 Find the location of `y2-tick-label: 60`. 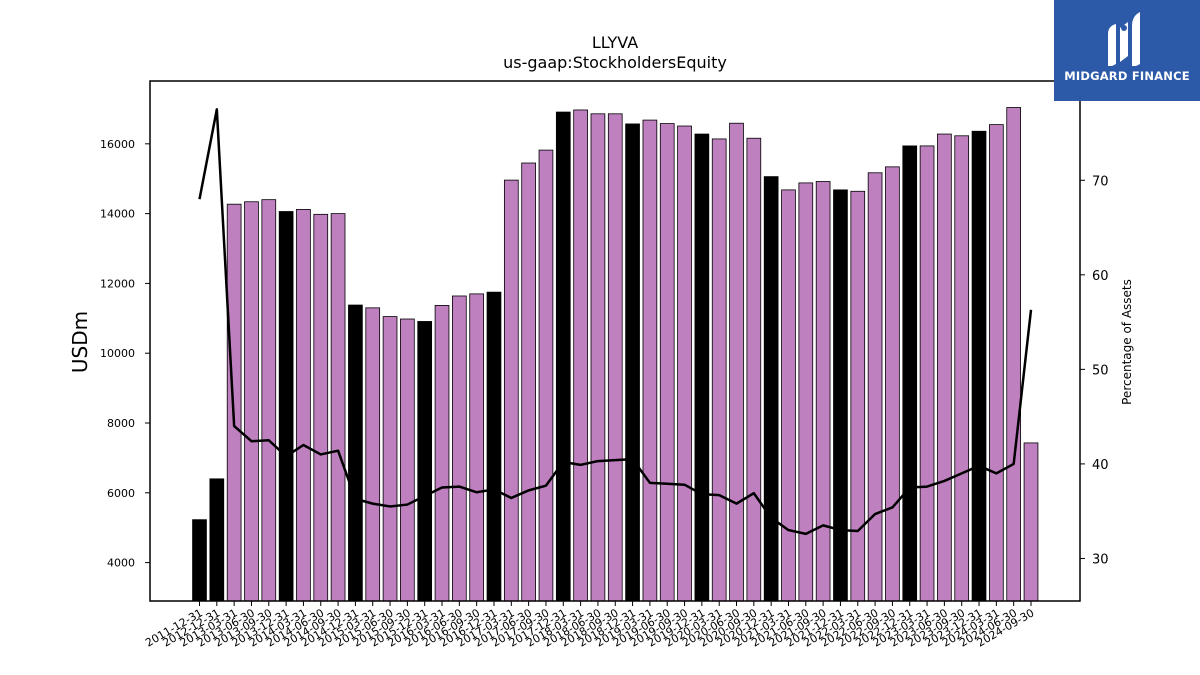

y2-tick-label: 60 is located at coordinates (1100, 276).